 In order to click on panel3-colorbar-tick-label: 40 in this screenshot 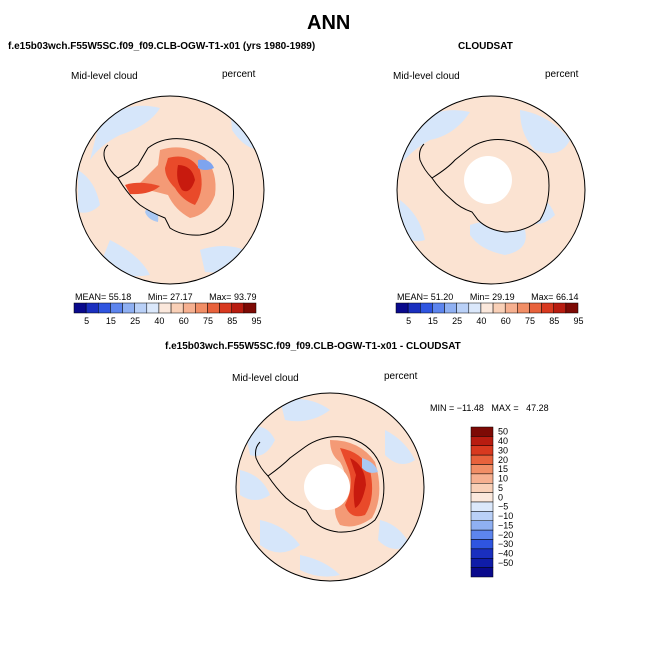, I will do `click(503, 441)`.